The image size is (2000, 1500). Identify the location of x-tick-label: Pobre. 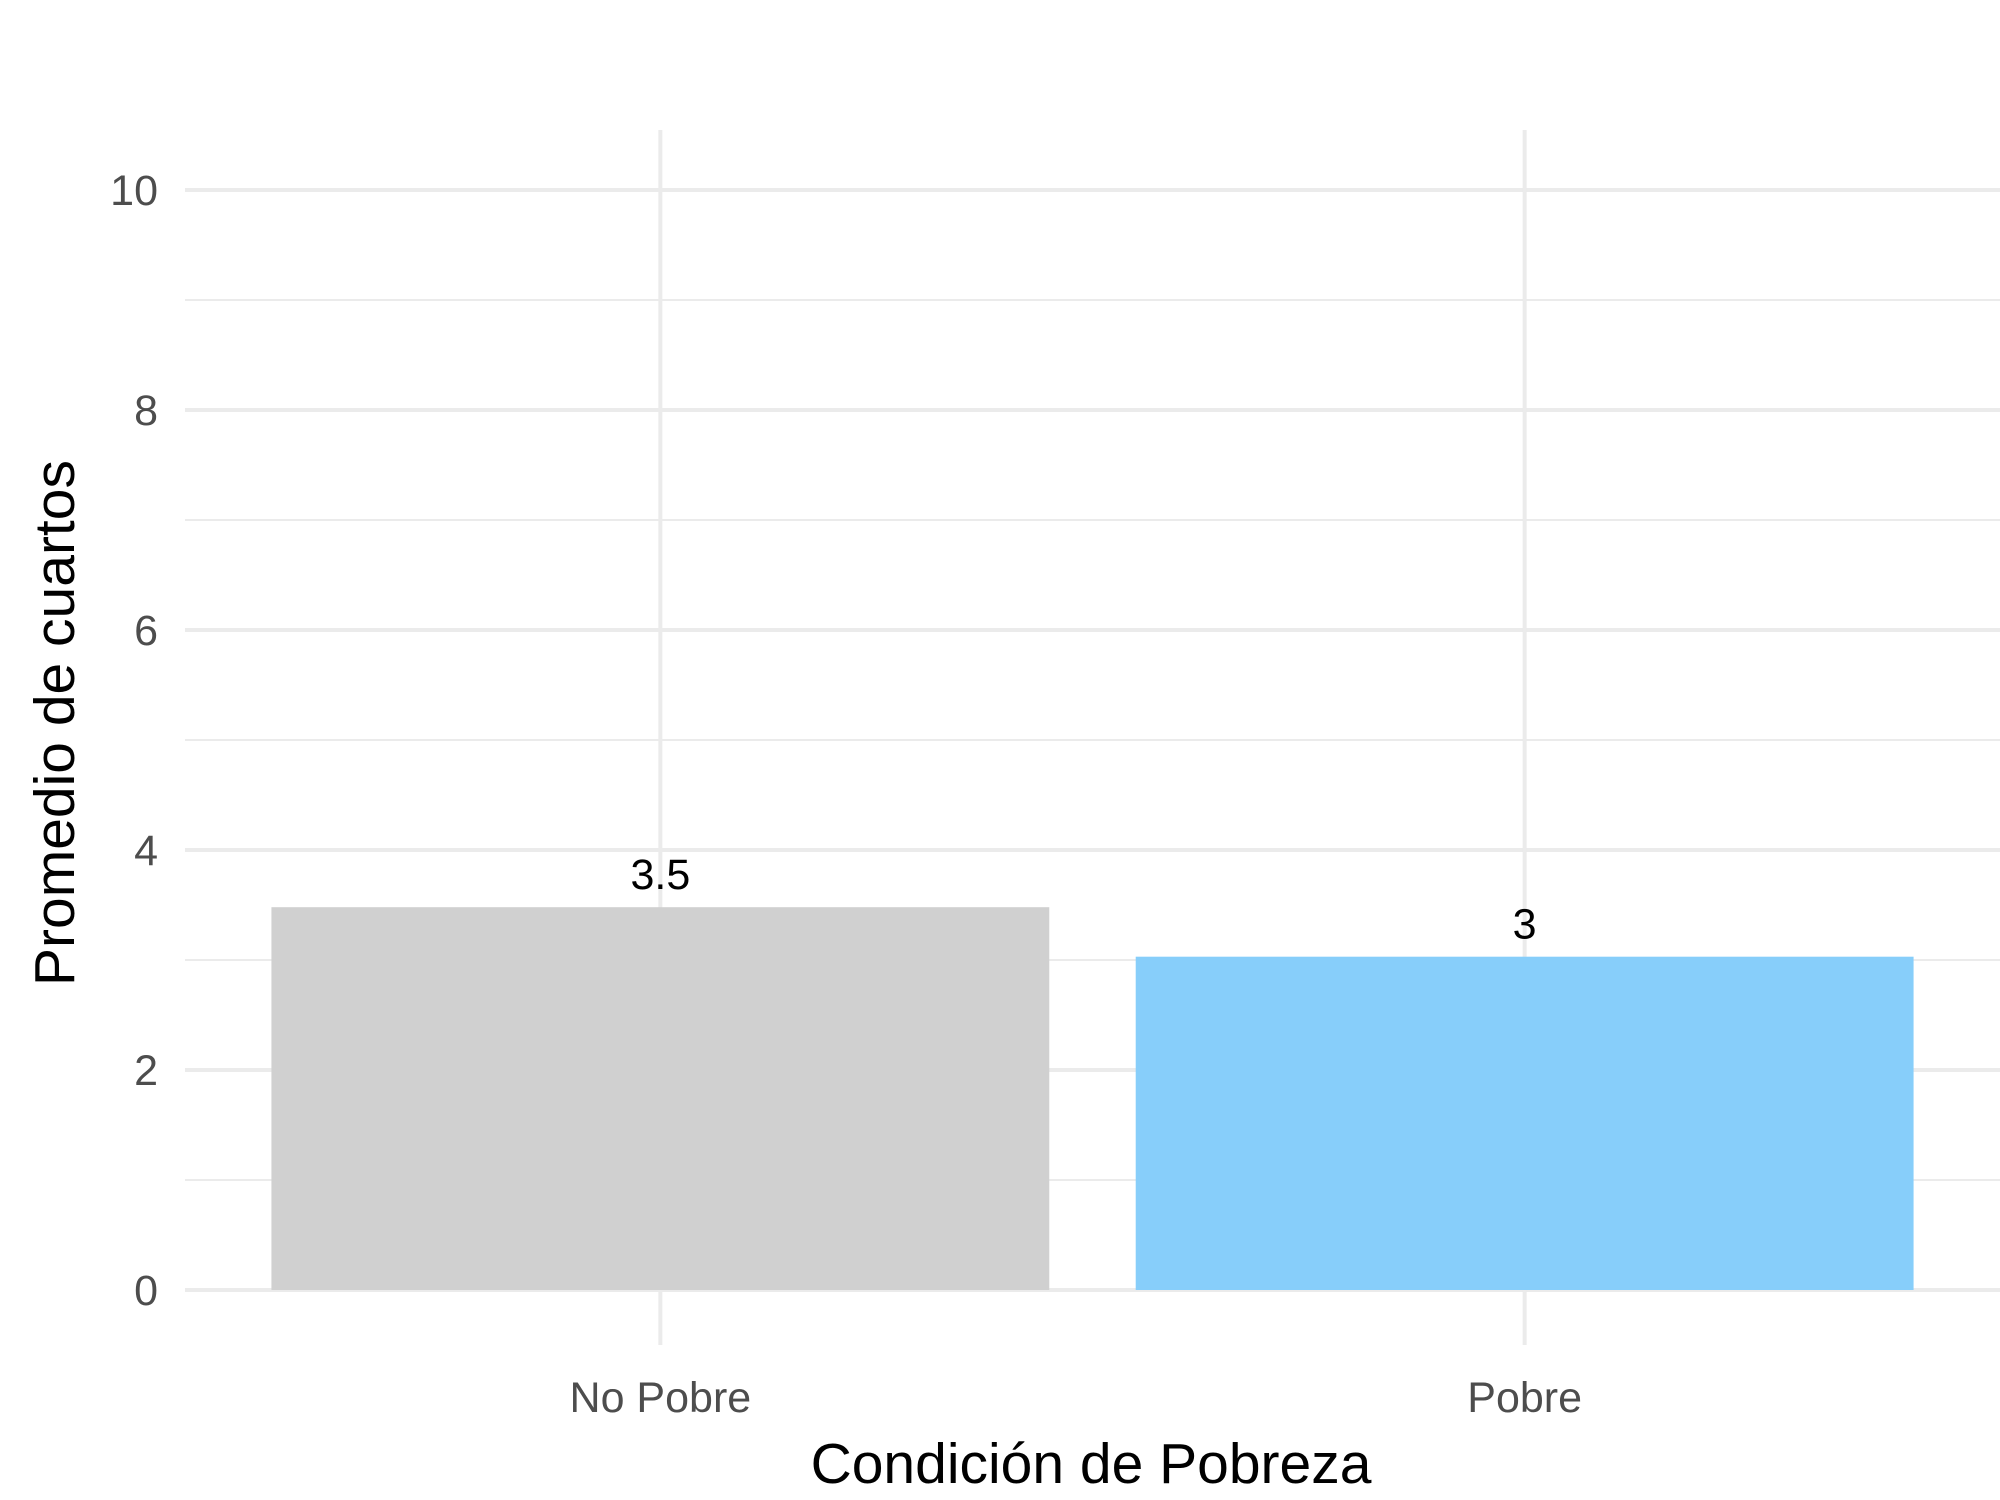
(1524, 1398).